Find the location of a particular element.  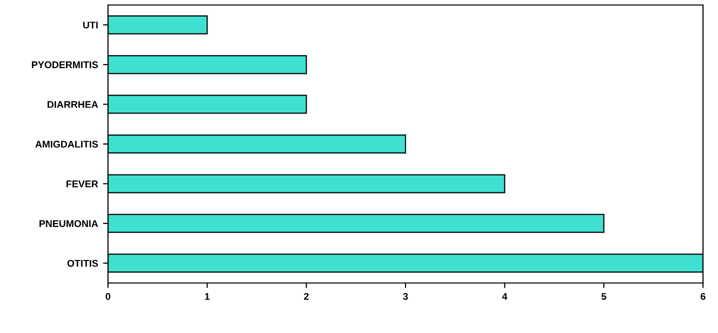

y-tick-label: UTI is located at coordinates (90, 25).